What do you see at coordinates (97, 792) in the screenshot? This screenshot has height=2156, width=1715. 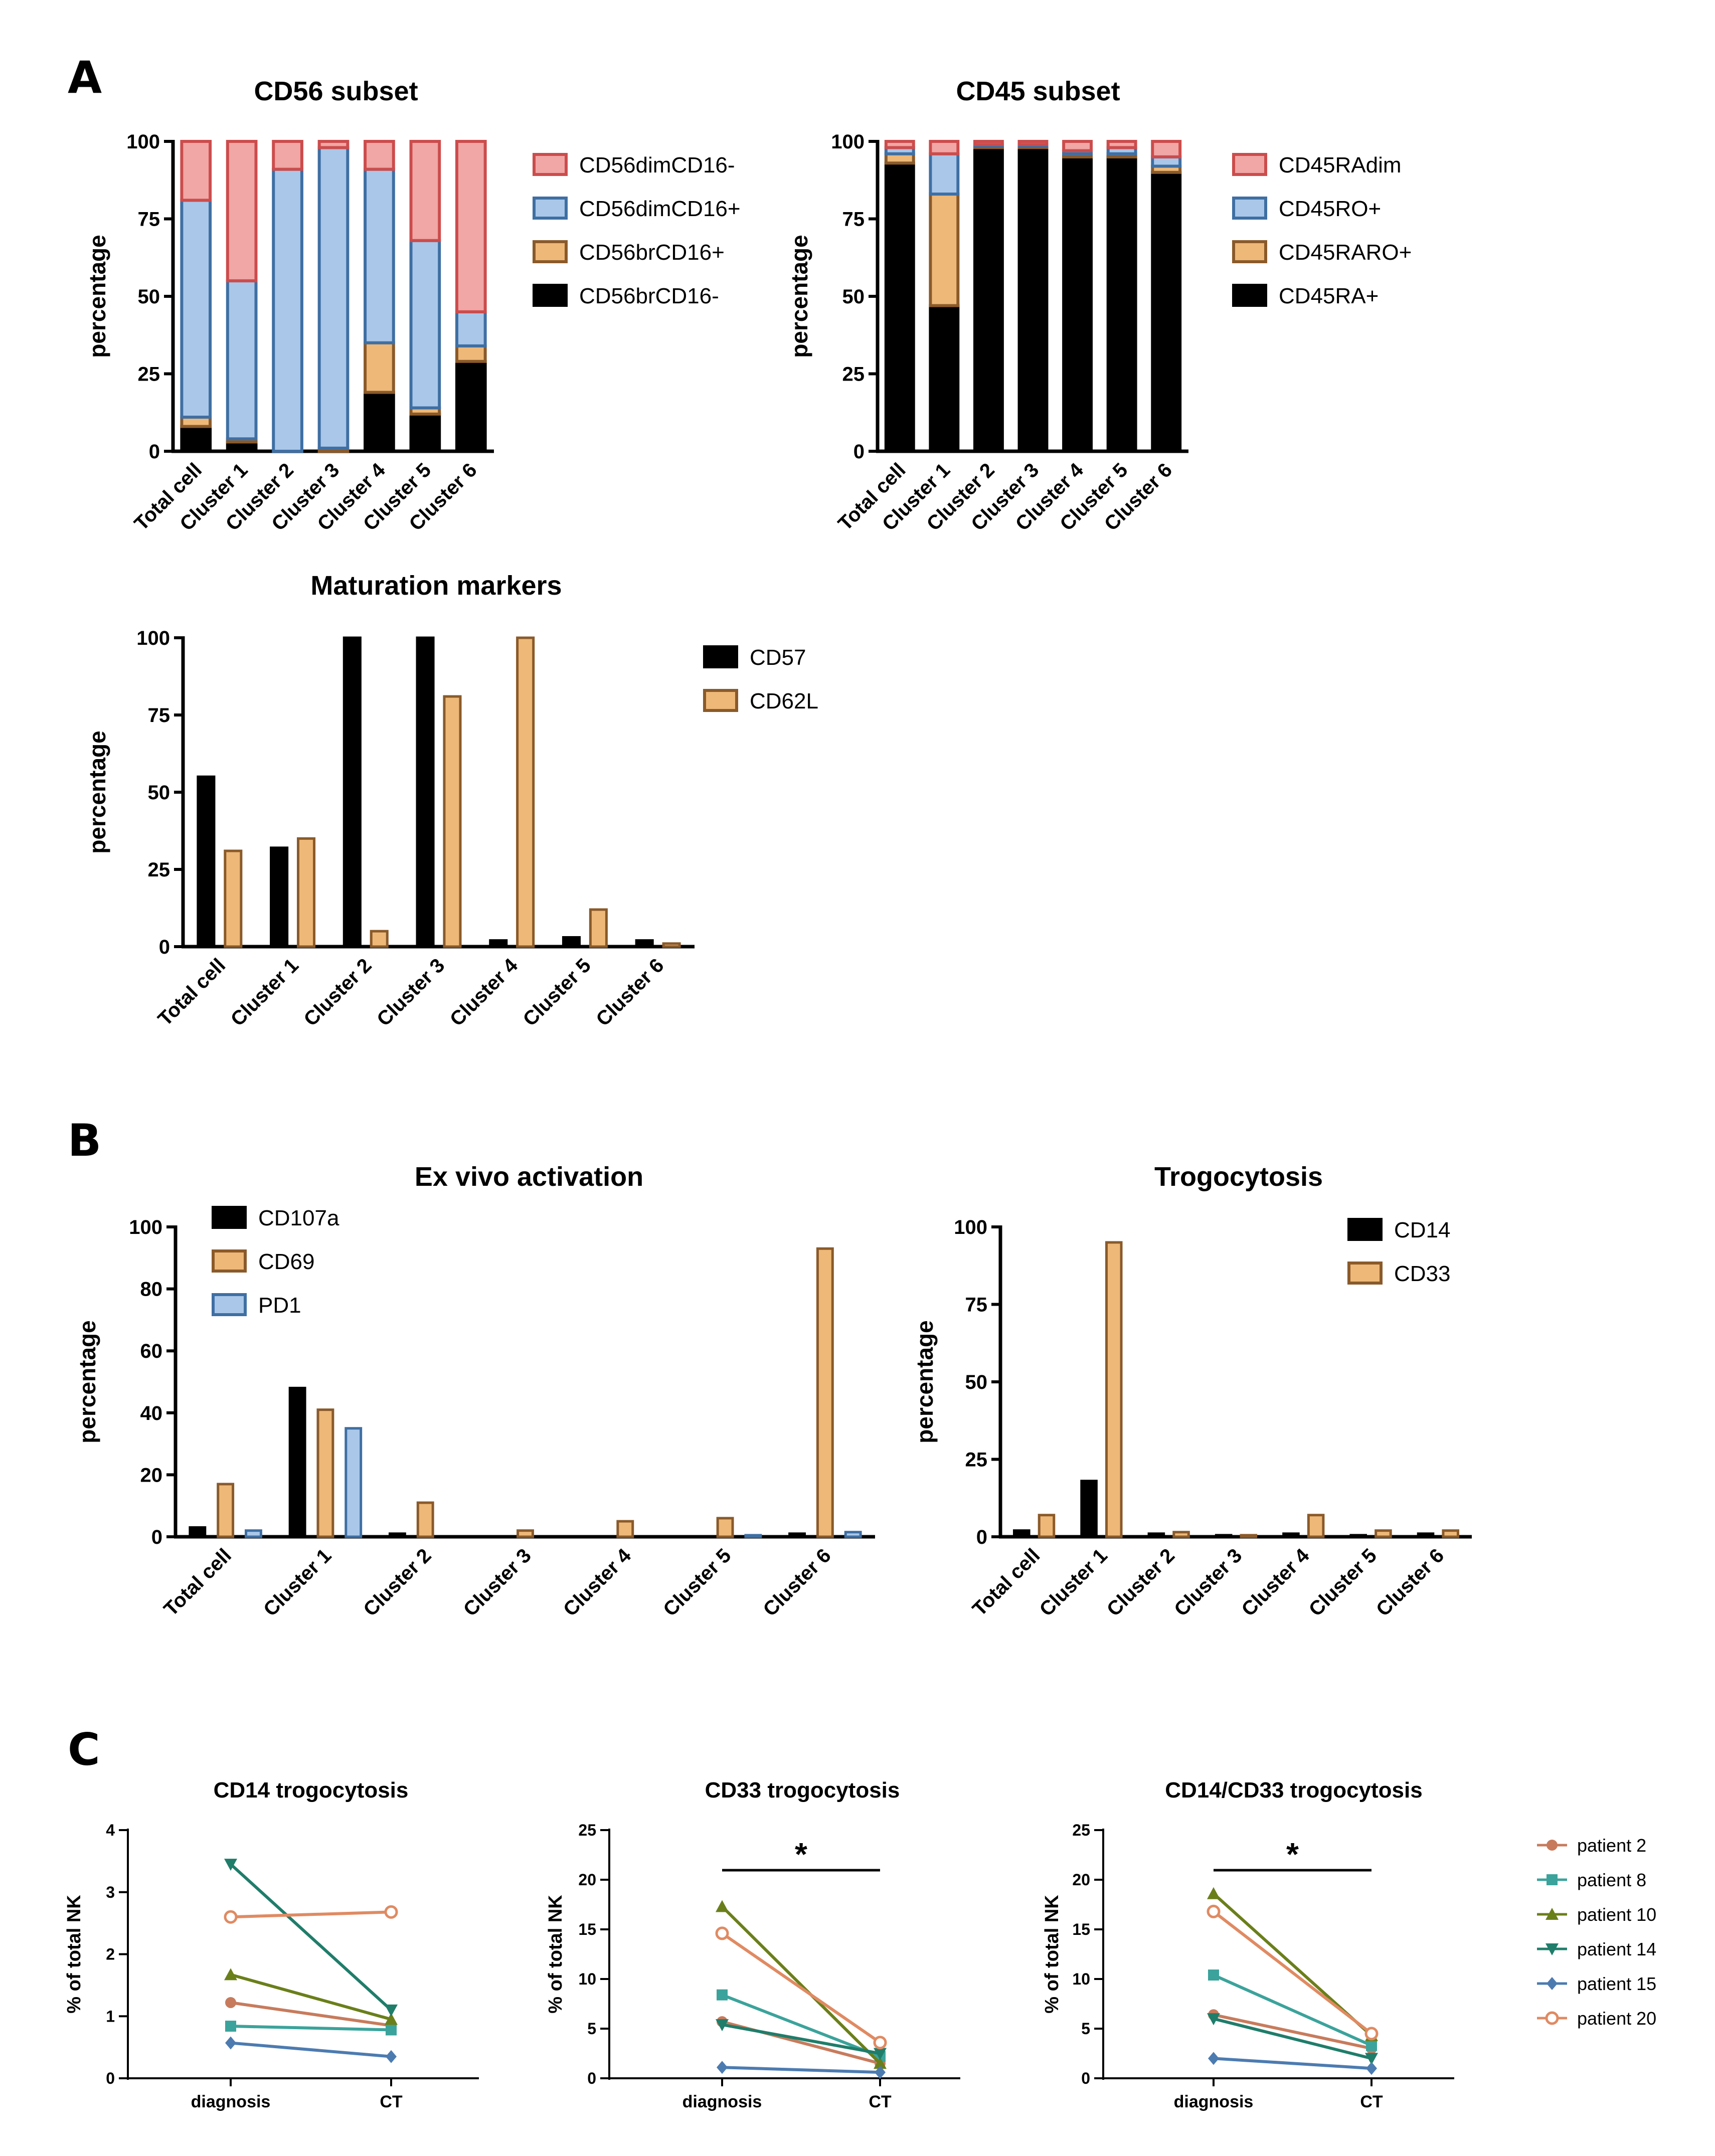 I see `y-axis-label: percentage` at bounding box center [97, 792].